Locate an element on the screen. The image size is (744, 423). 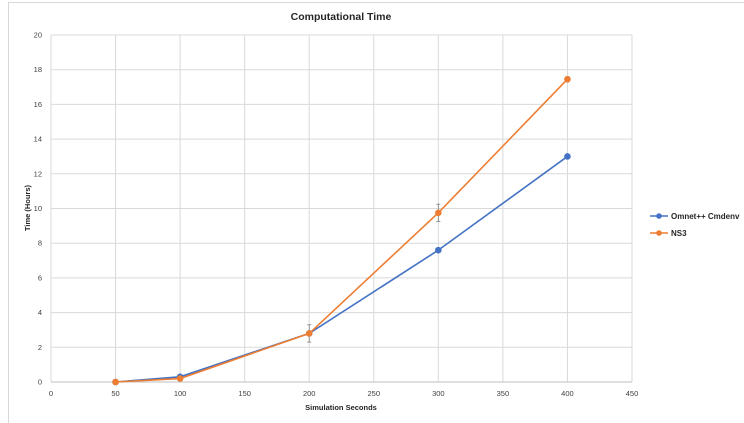
y-tick-labels: 0 2 4 6 8 10 12 14 16 18 20 is located at coordinates (38, 209).